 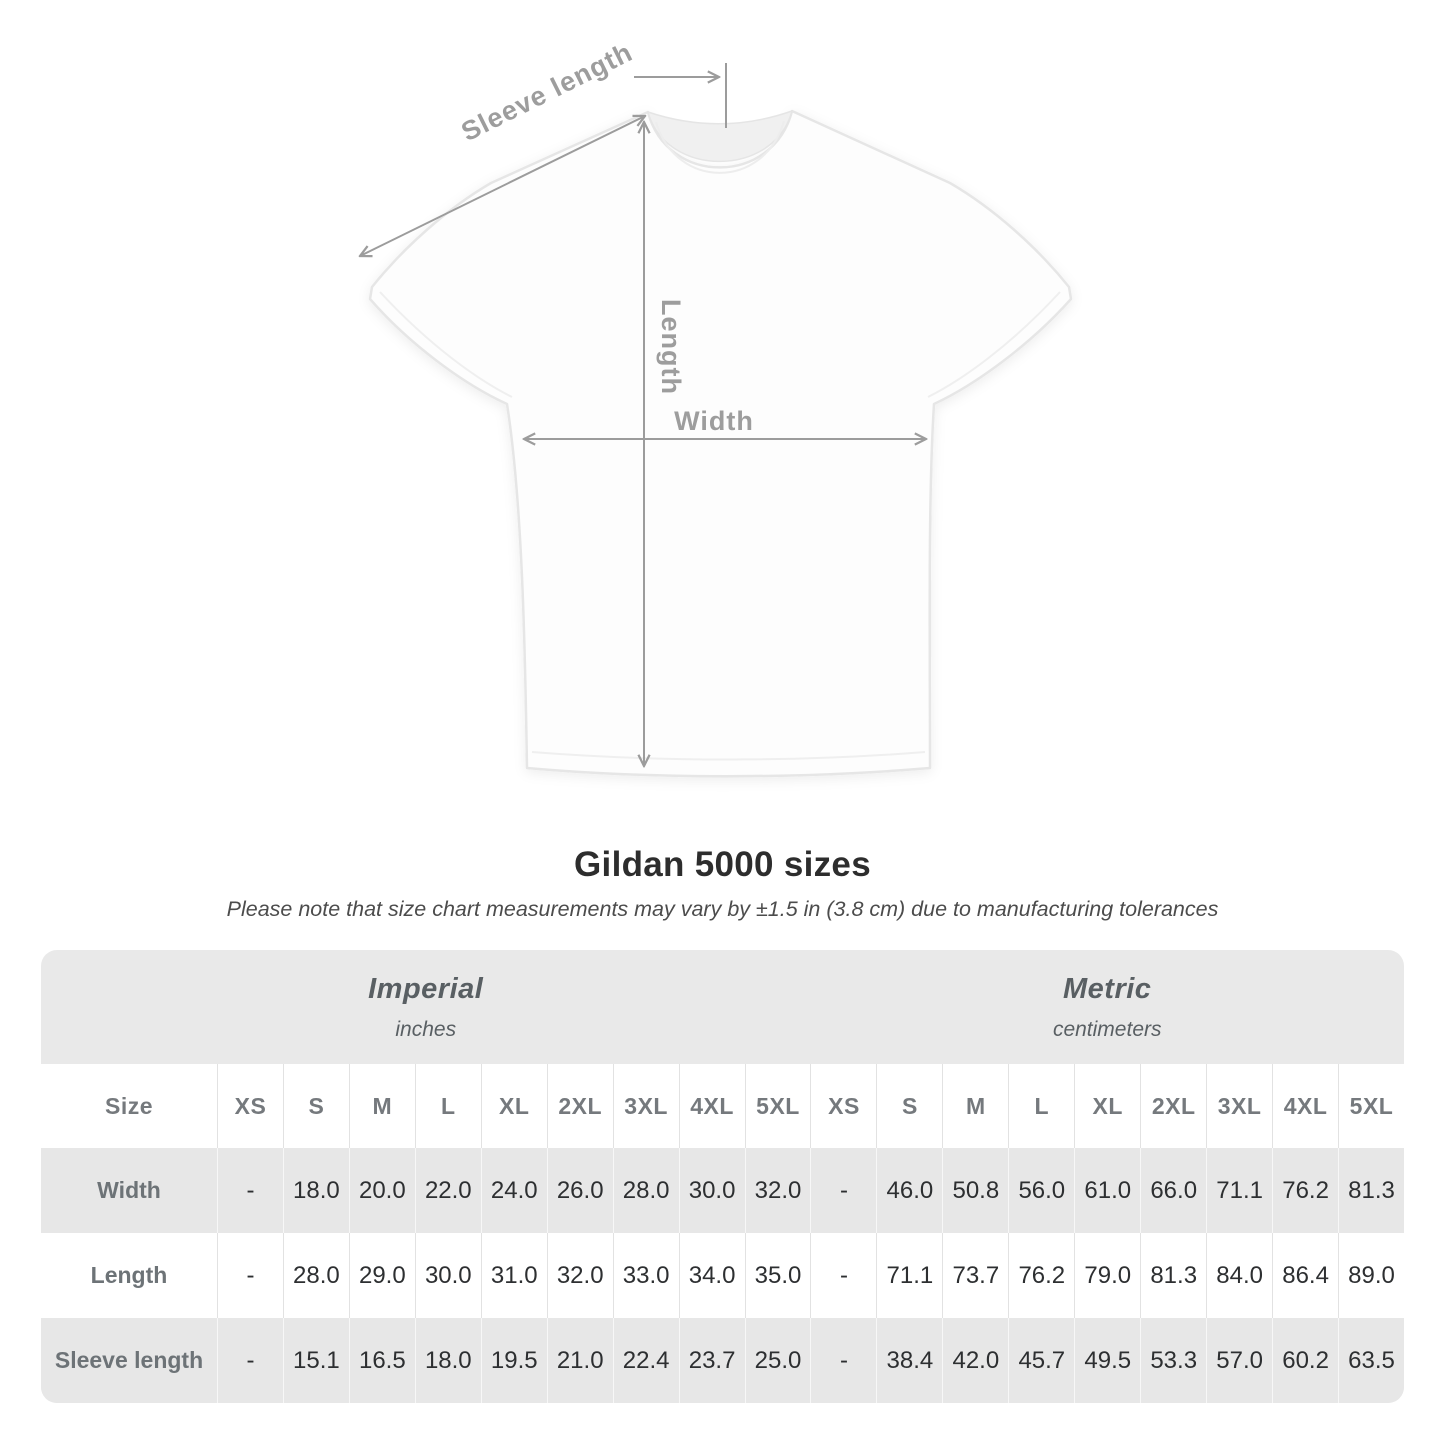 What do you see at coordinates (1107, 988) in the screenshot?
I see `metric-title: Metric` at bounding box center [1107, 988].